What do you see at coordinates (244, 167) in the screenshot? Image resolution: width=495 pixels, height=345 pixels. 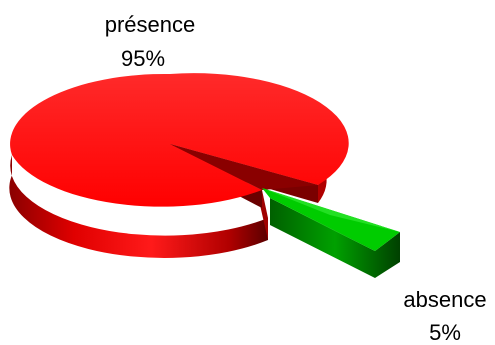 I see `slice-presence-top-shadow` at bounding box center [244, 167].